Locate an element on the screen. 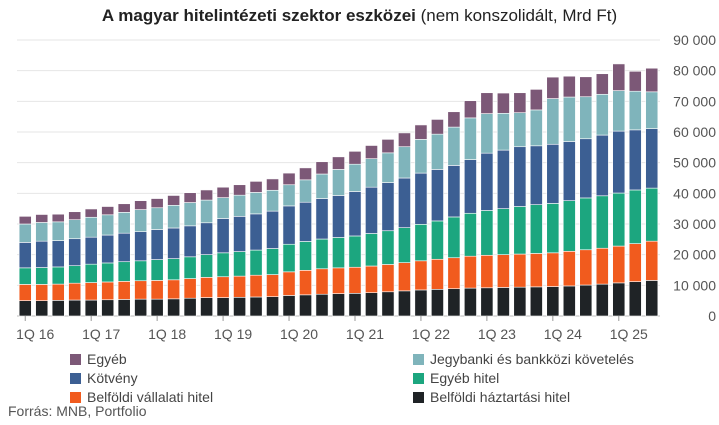  source-note: Forrás: MNB, Portfolio is located at coordinates (77, 411).